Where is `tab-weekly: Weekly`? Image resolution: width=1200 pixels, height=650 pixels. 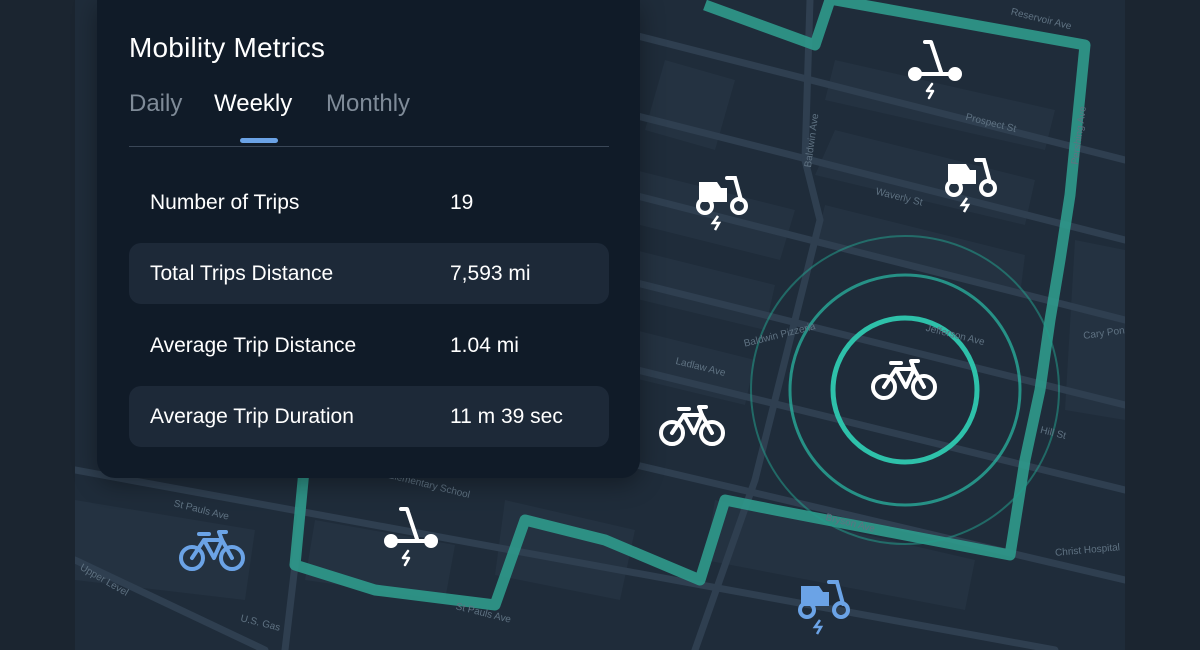 tab-weekly: Weekly is located at coordinates (253, 103).